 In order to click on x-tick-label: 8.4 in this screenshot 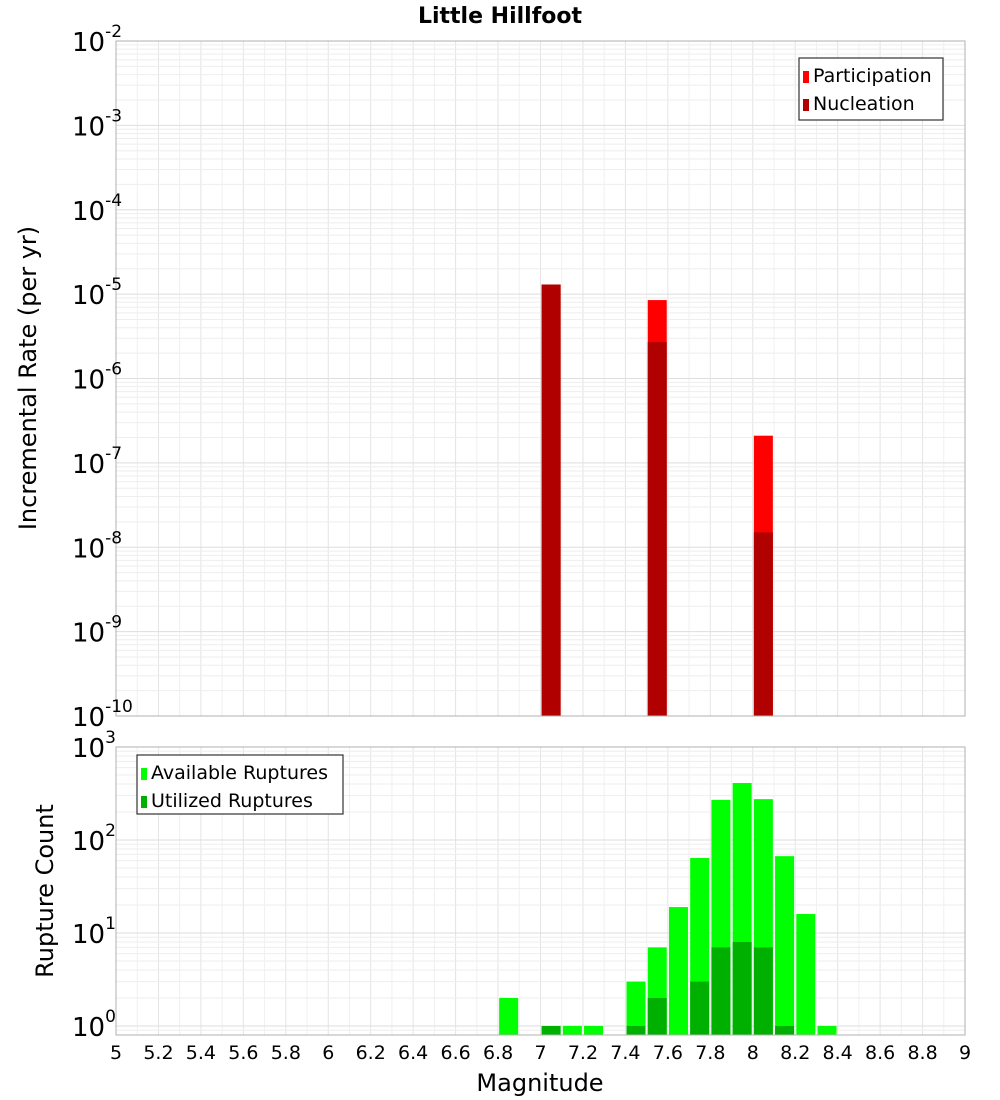, I will do `click(838, 1053)`.